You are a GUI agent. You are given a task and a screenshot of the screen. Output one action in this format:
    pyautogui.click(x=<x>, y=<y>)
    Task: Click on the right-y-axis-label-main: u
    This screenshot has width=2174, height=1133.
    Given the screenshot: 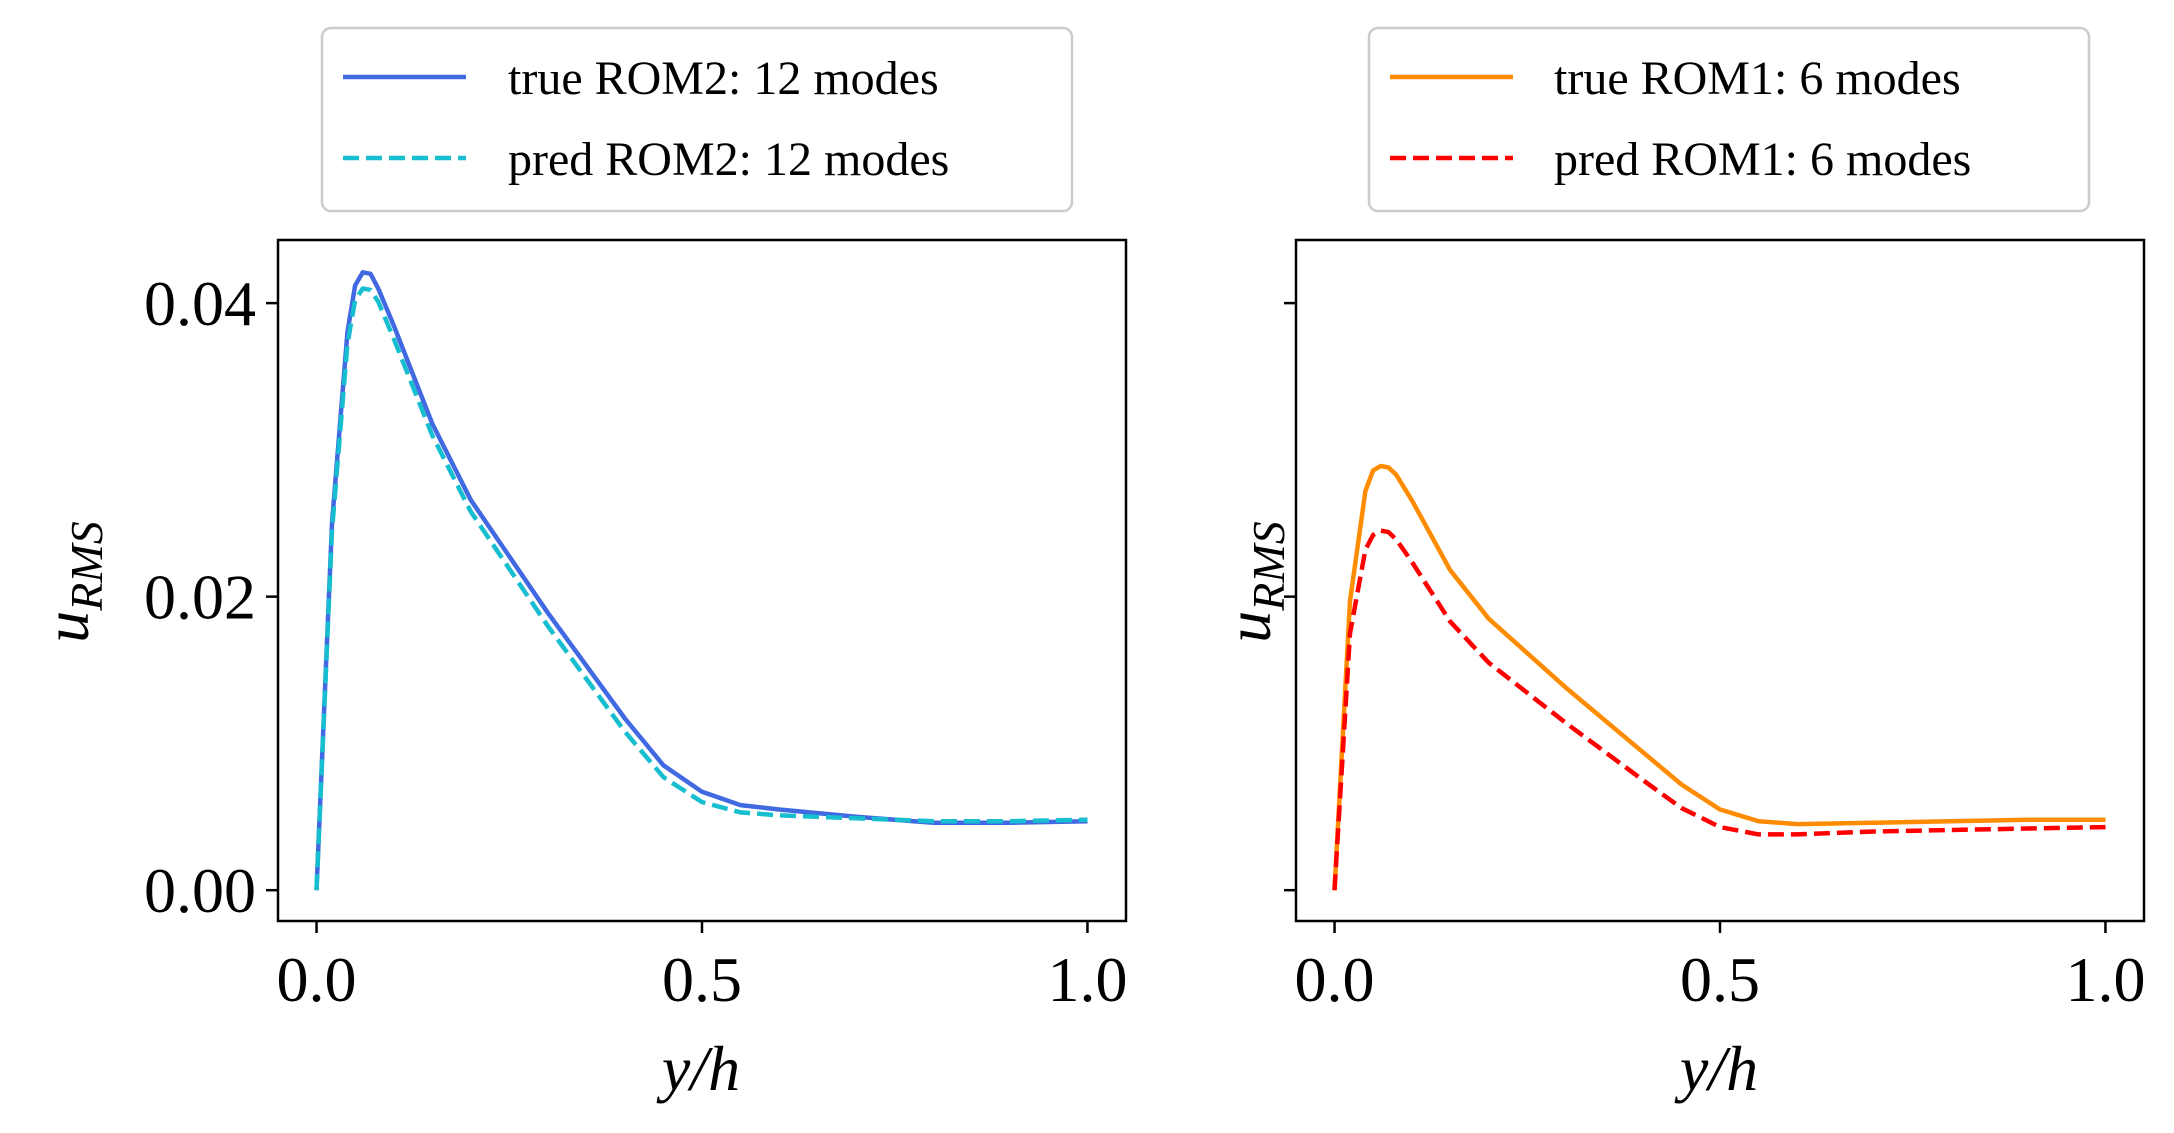 What is the action you would take?
    pyautogui.click(x=1248, y=627)
    